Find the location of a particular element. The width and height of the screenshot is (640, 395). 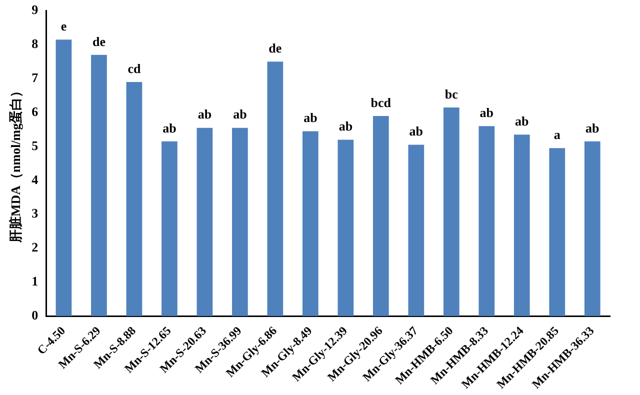

y-tick-label: 3 is located at coordinates (35, 213).